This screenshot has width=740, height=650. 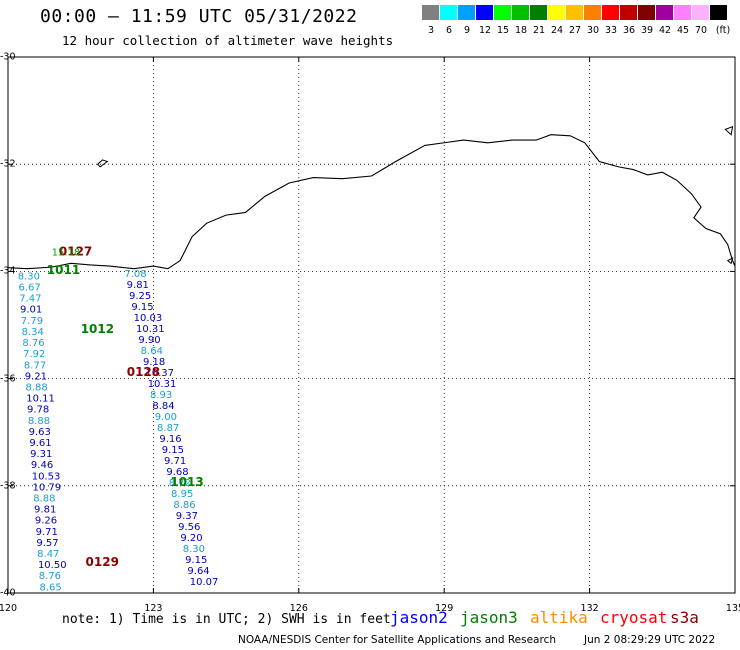 I want to click on wave-height-label: 7.92, so click(x=34, y=354).